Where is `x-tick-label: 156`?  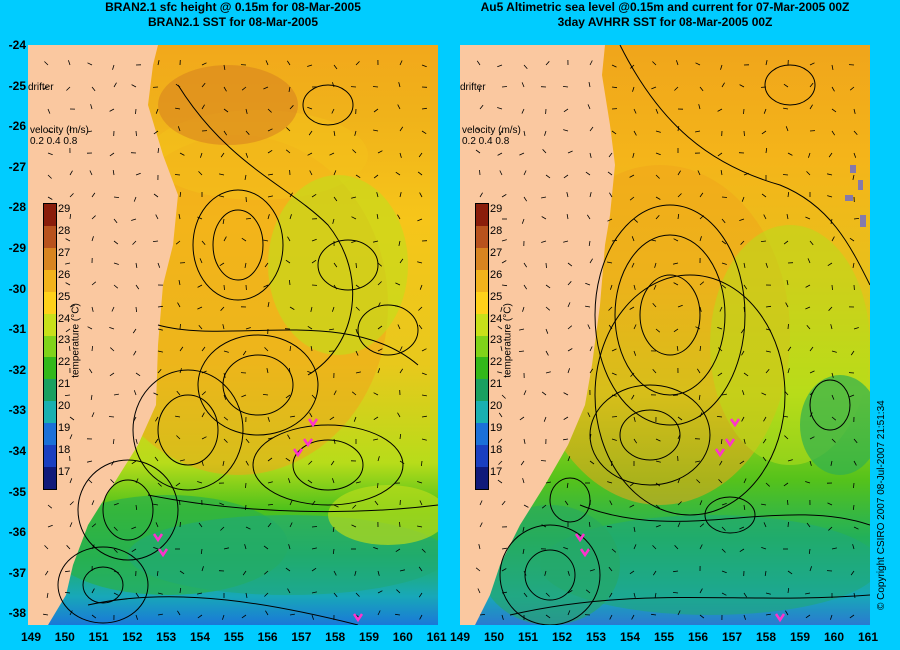 x-tick-label: 156 is located at coordinates (698, 637).